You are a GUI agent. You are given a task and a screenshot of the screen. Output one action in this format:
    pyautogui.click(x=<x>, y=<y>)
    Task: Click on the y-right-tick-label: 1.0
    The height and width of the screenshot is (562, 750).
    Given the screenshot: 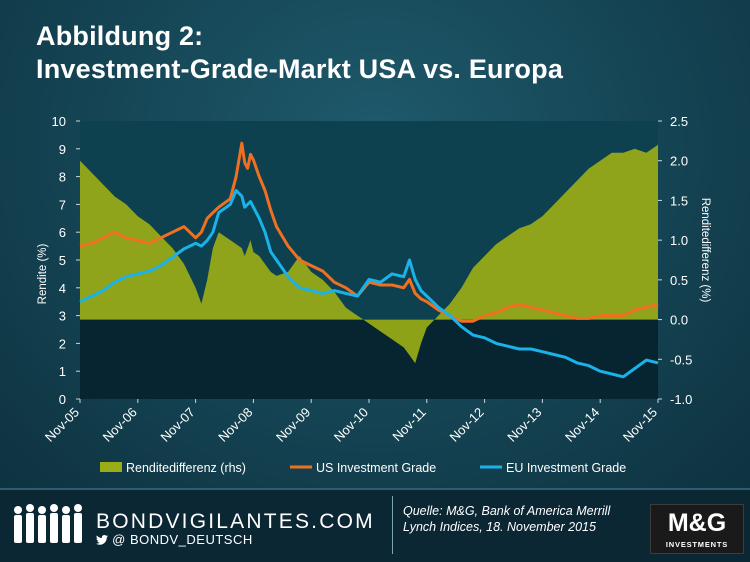 What is the action you would take?
    pyautogui.click(x=679, y=240)
    